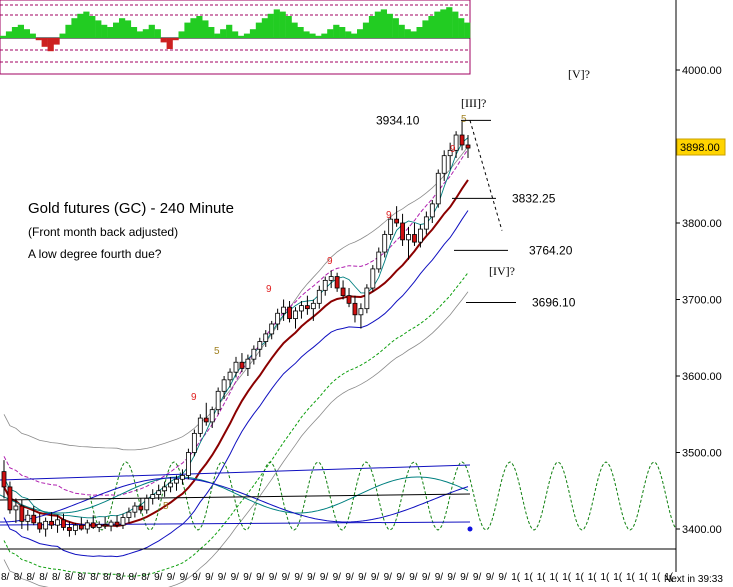  I want to click on price-level-label: 3696.10, so click(554, 302).